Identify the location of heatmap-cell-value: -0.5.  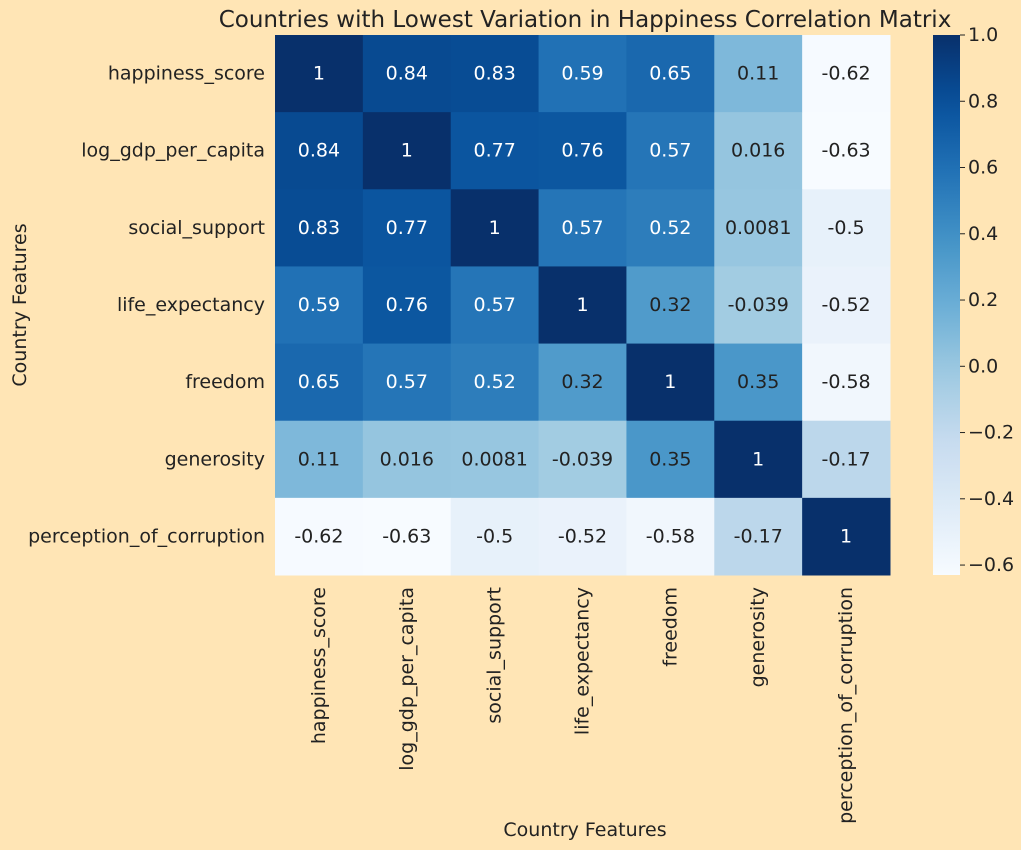
(494, 536).